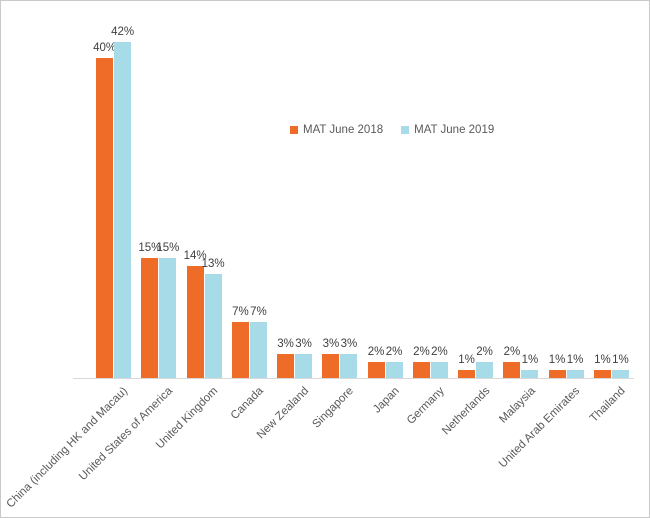 This screenshot has height=518, width=650. I want to click on data-label: 13%, so click(213, 264).